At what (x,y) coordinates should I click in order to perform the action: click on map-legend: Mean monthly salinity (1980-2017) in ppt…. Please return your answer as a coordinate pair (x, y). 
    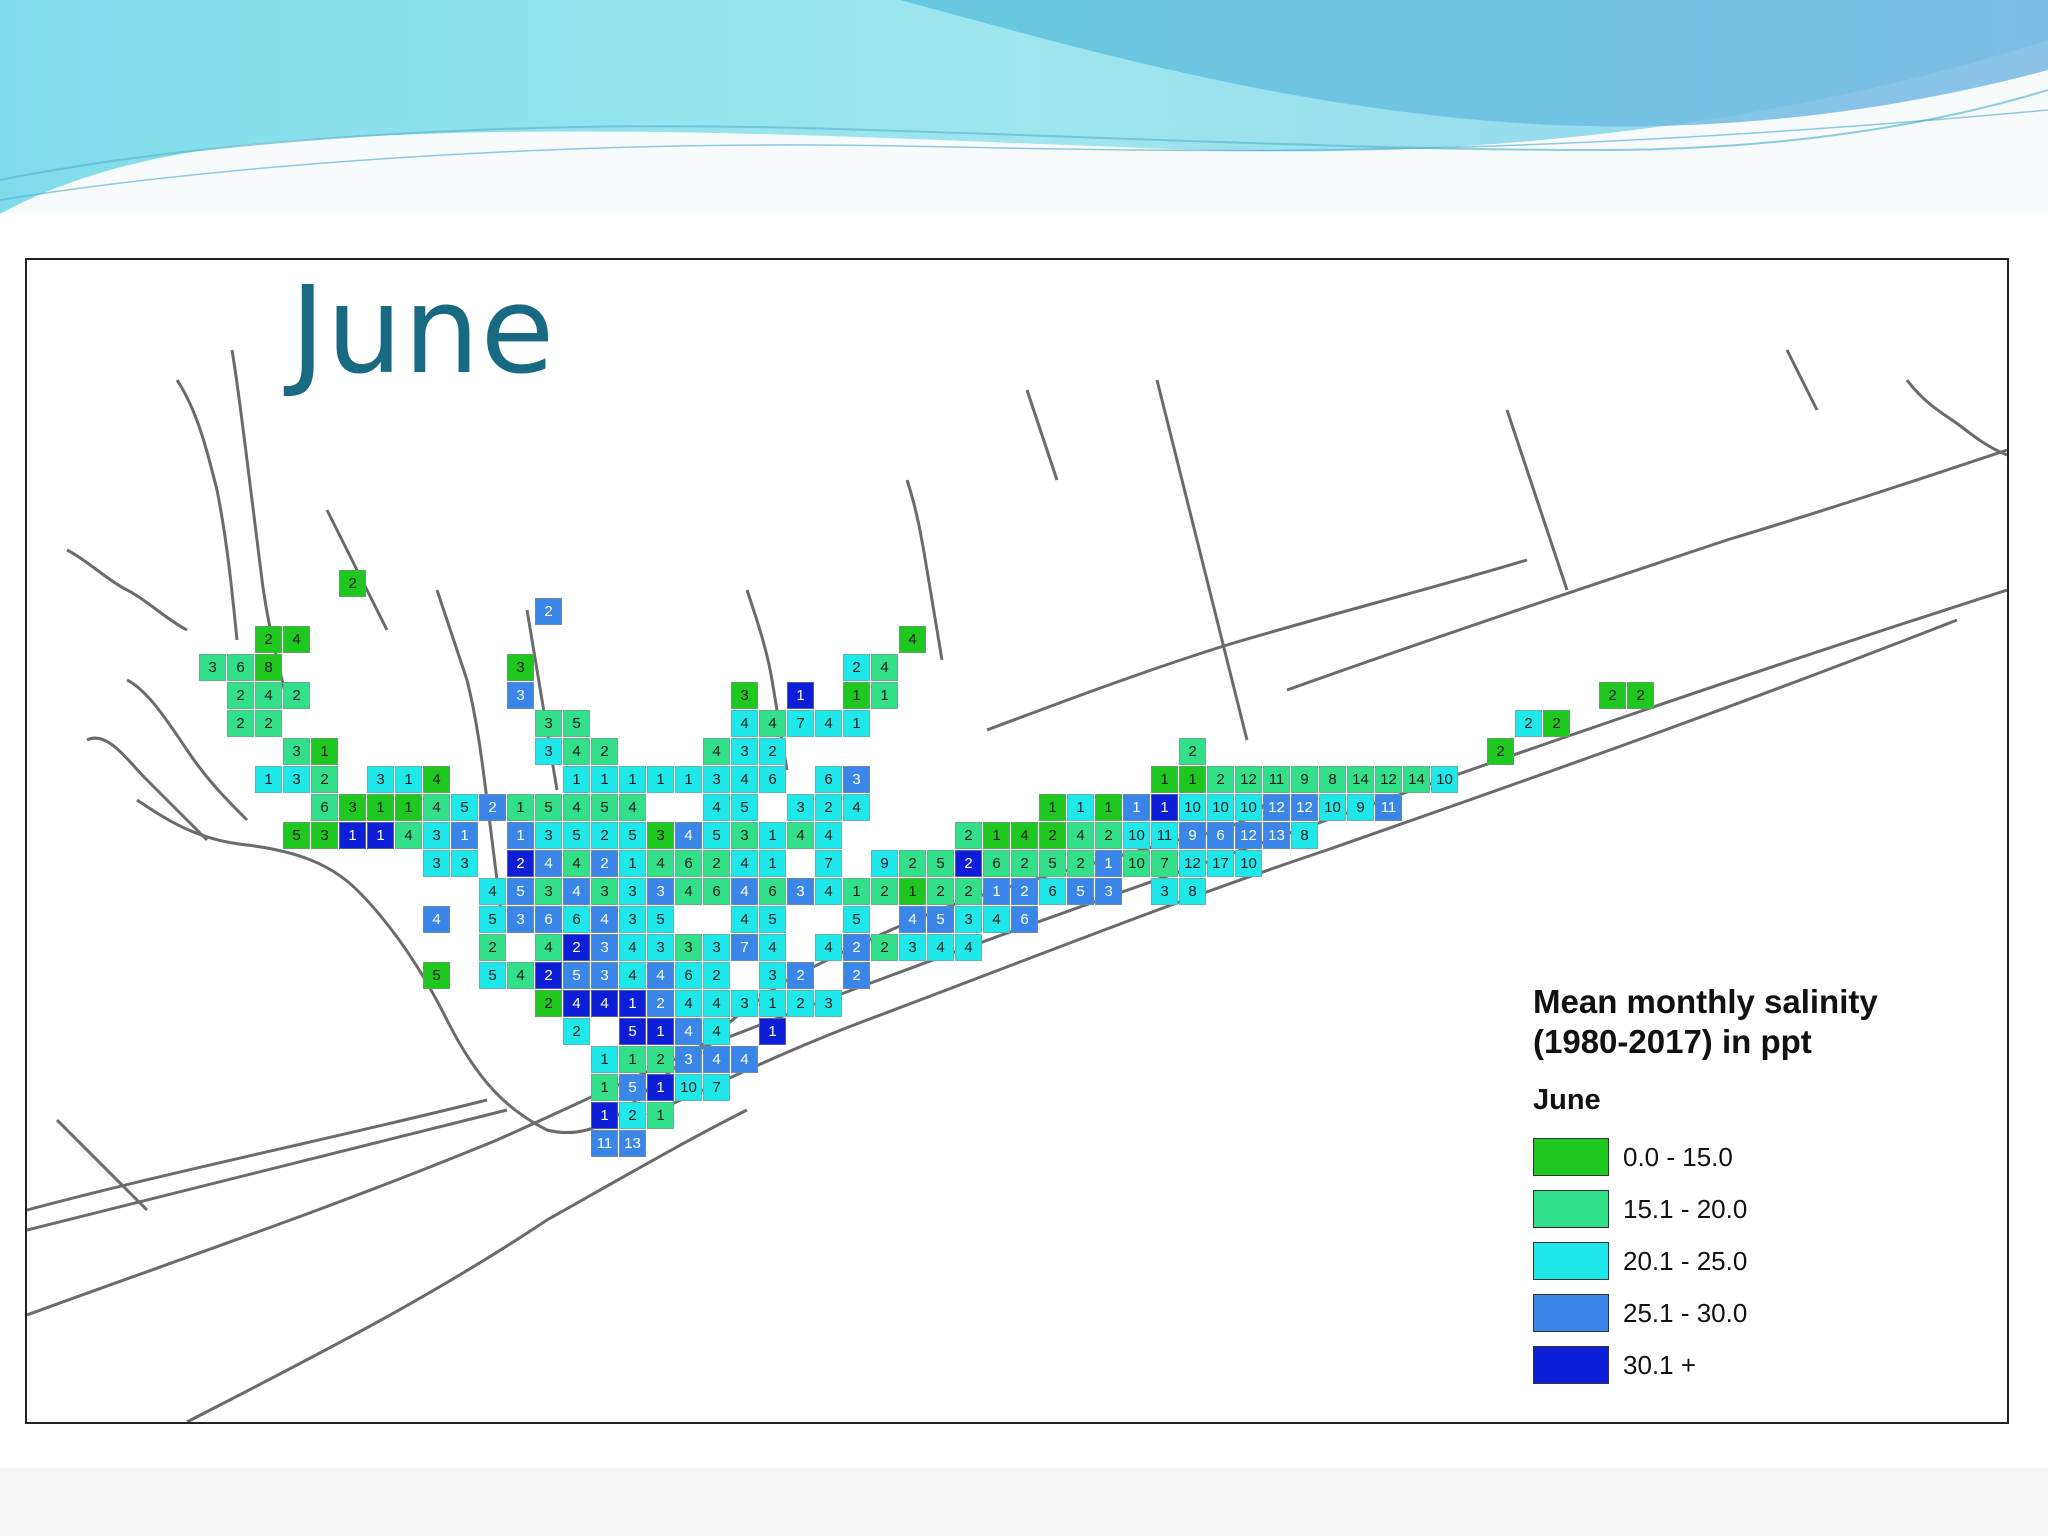
    Looking at the image, I should click on (1753, 1186).